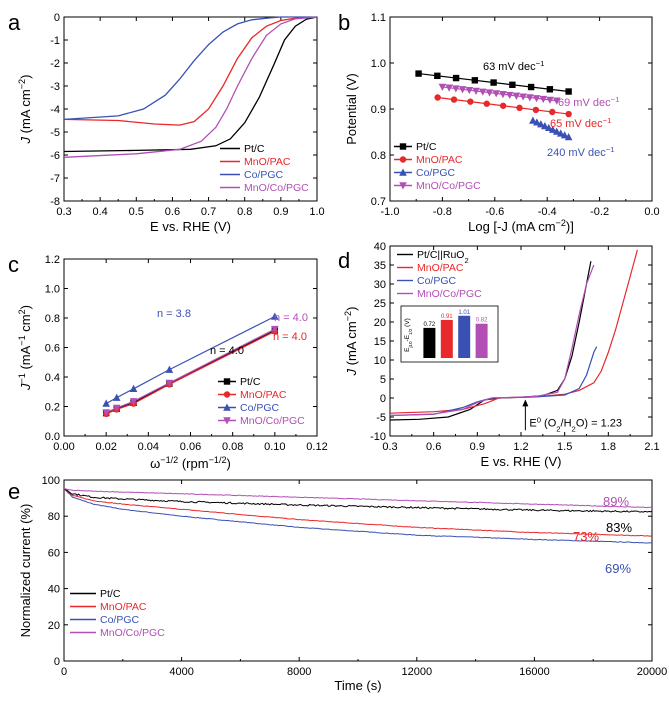 The height and width of the screenshot is (703, 669). Describe the element at coordinates (316, 212) in the screenshot. I see `x-tick-label: 1.0` at that location.